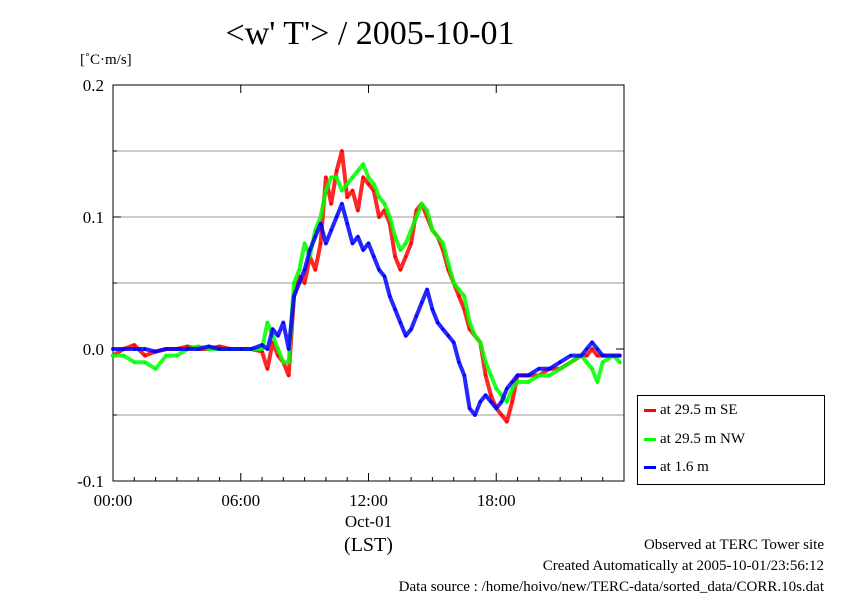 This screenshot has width=842, height=596. What do you see at coordinates (733, 545) in the screenshot?
I see `footer-observed: Observed at TERC Tower site` at bounding box center [733, 545].